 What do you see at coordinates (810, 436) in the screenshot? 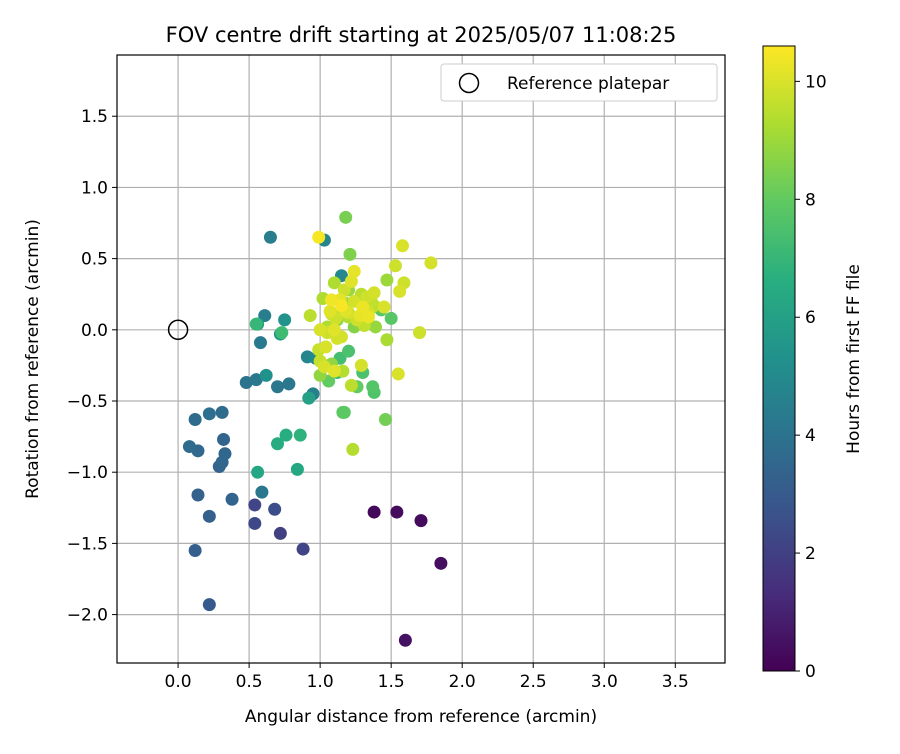
I see `colorbar-tick-label: 4` at bounding box center [810, 436].